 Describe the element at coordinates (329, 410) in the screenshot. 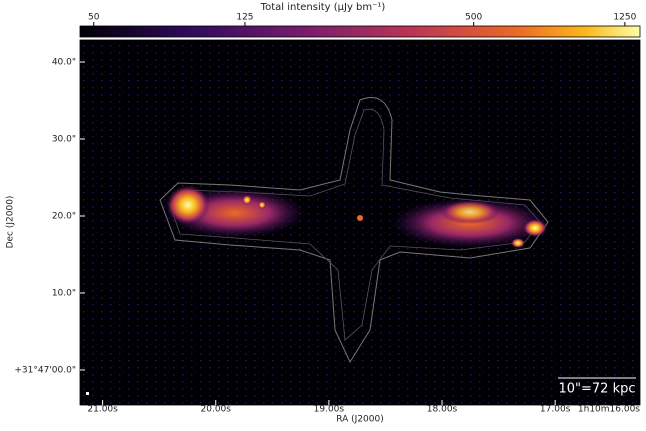

I see `x-tick-label: 19.00s` at that location.